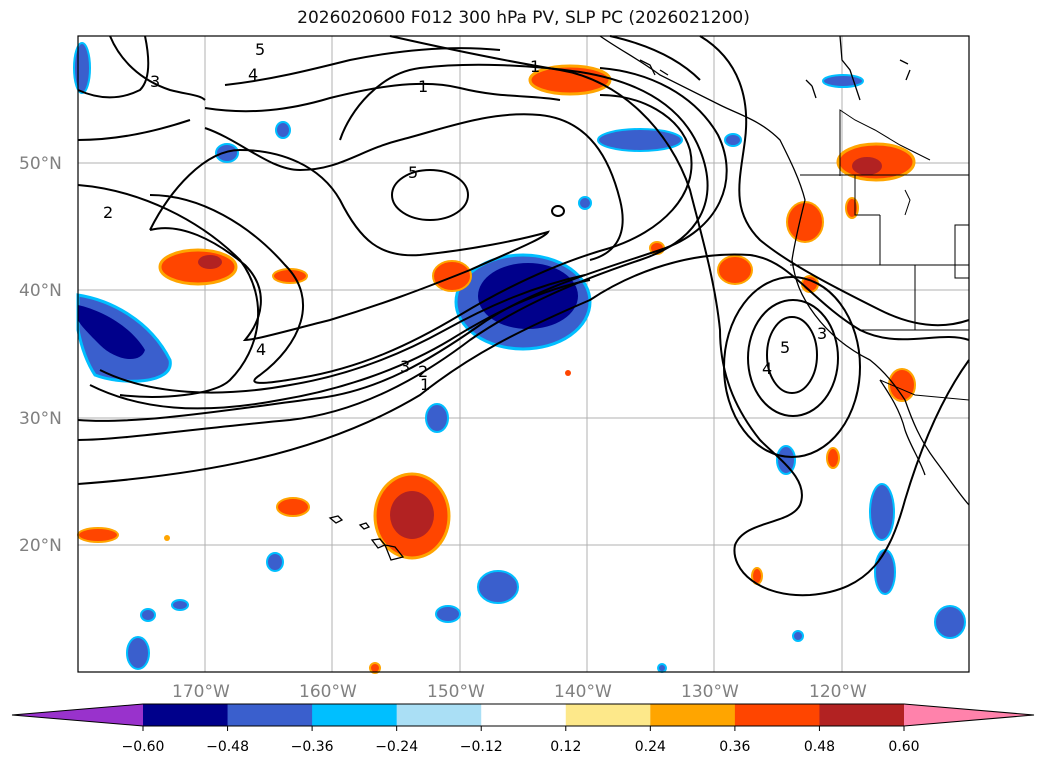 The height and width of the screenshot is (765, 1047). What do you see at coordinates (710, 692) in the screenshot?
I see `lon-label: 130°W` at bounding box center [710, 692].